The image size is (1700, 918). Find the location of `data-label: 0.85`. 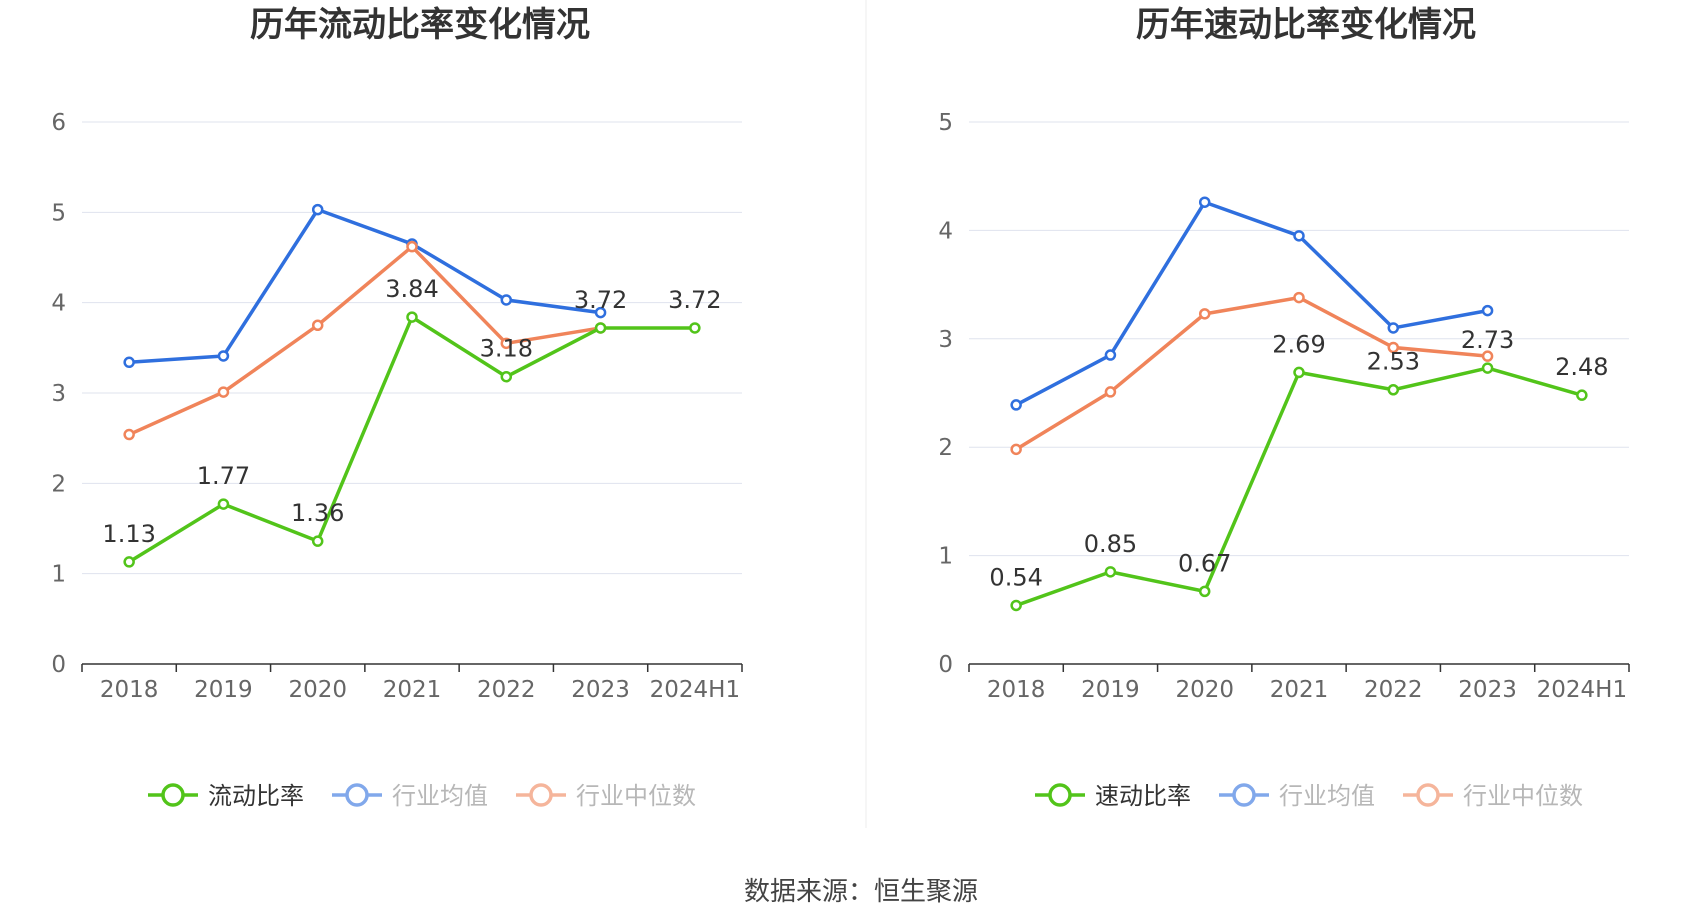

data-label: 0.85 is located at coordinates (1110, 544).